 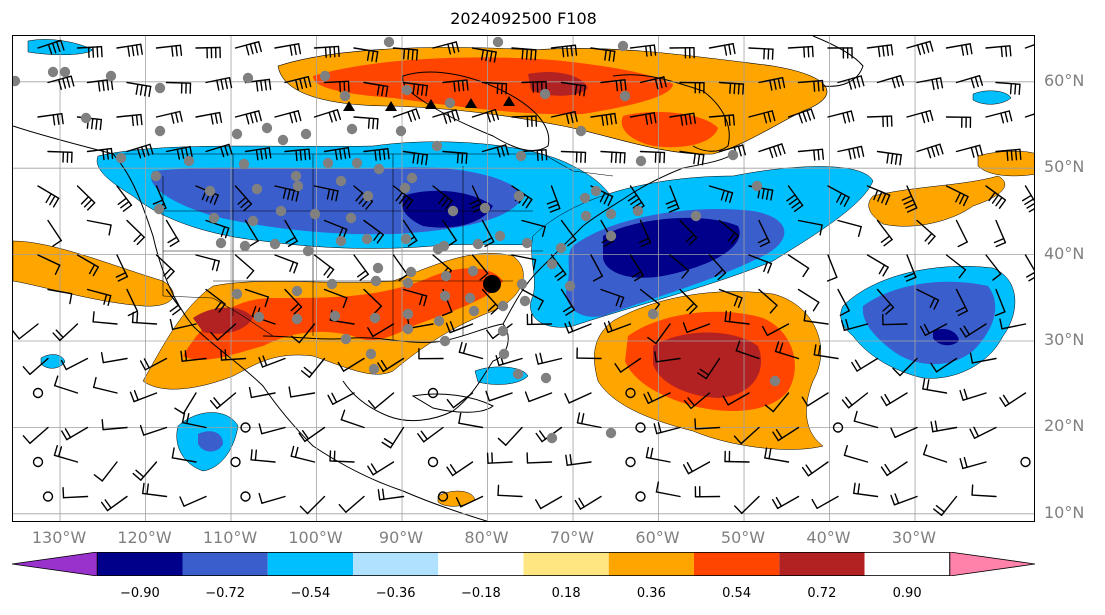 What do you see at coordinates (93, 273) in the screenshot?
I see `positive-anomaly-pacific-west` at bounding box center [93, 273].